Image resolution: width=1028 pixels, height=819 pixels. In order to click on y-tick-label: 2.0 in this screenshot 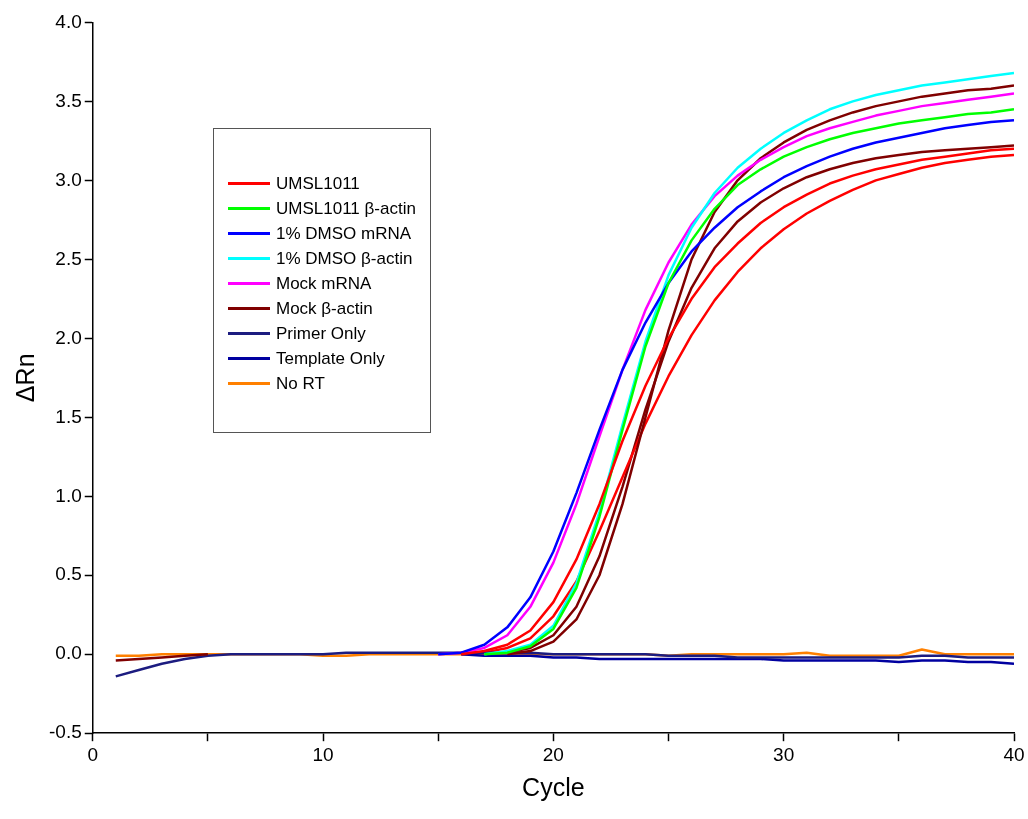, I will do `click(68, 337)`.